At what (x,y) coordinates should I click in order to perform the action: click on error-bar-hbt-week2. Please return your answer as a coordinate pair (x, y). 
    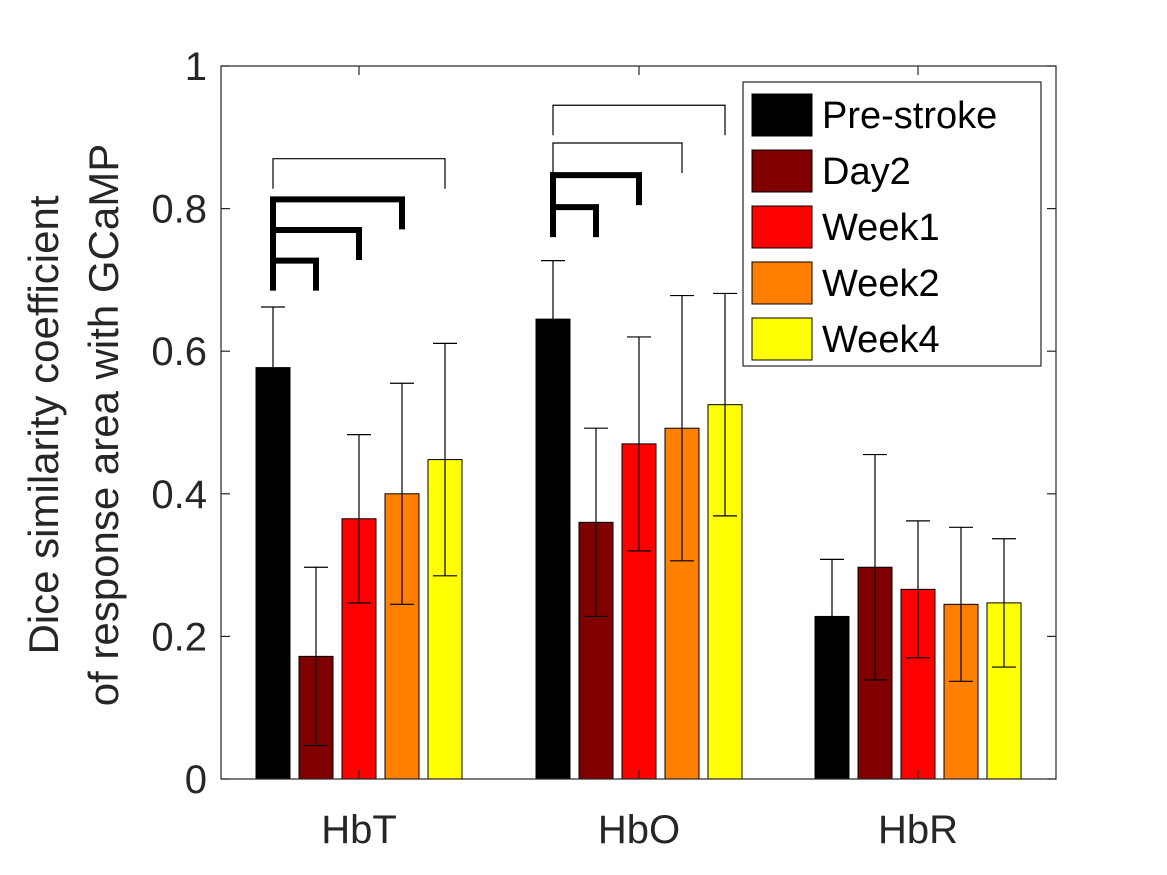
    Looking at the image, I should click on (402, 493).